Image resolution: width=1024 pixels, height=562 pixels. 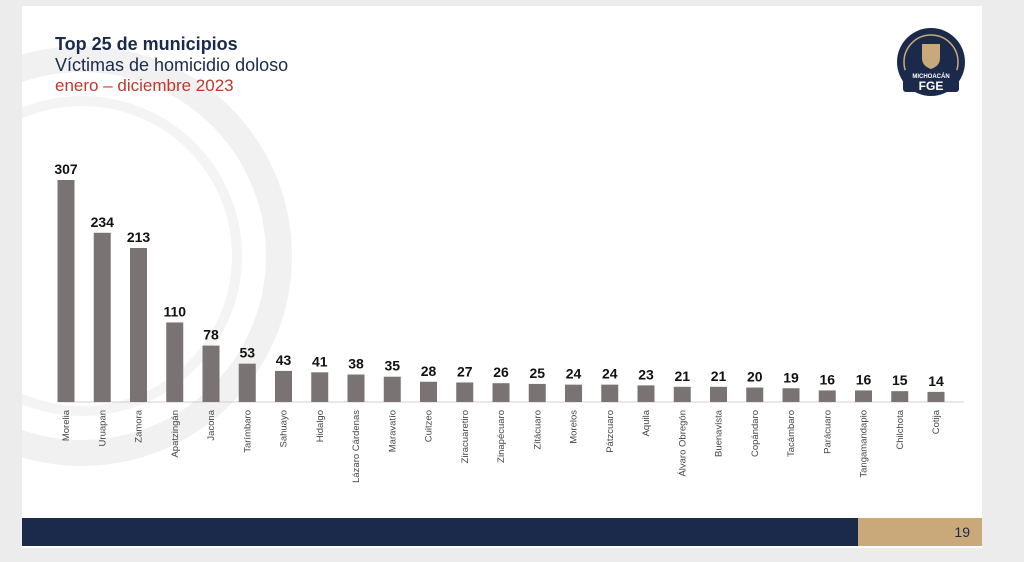 I want to click on tick-label: Zamora, so click(x=139, y=425).